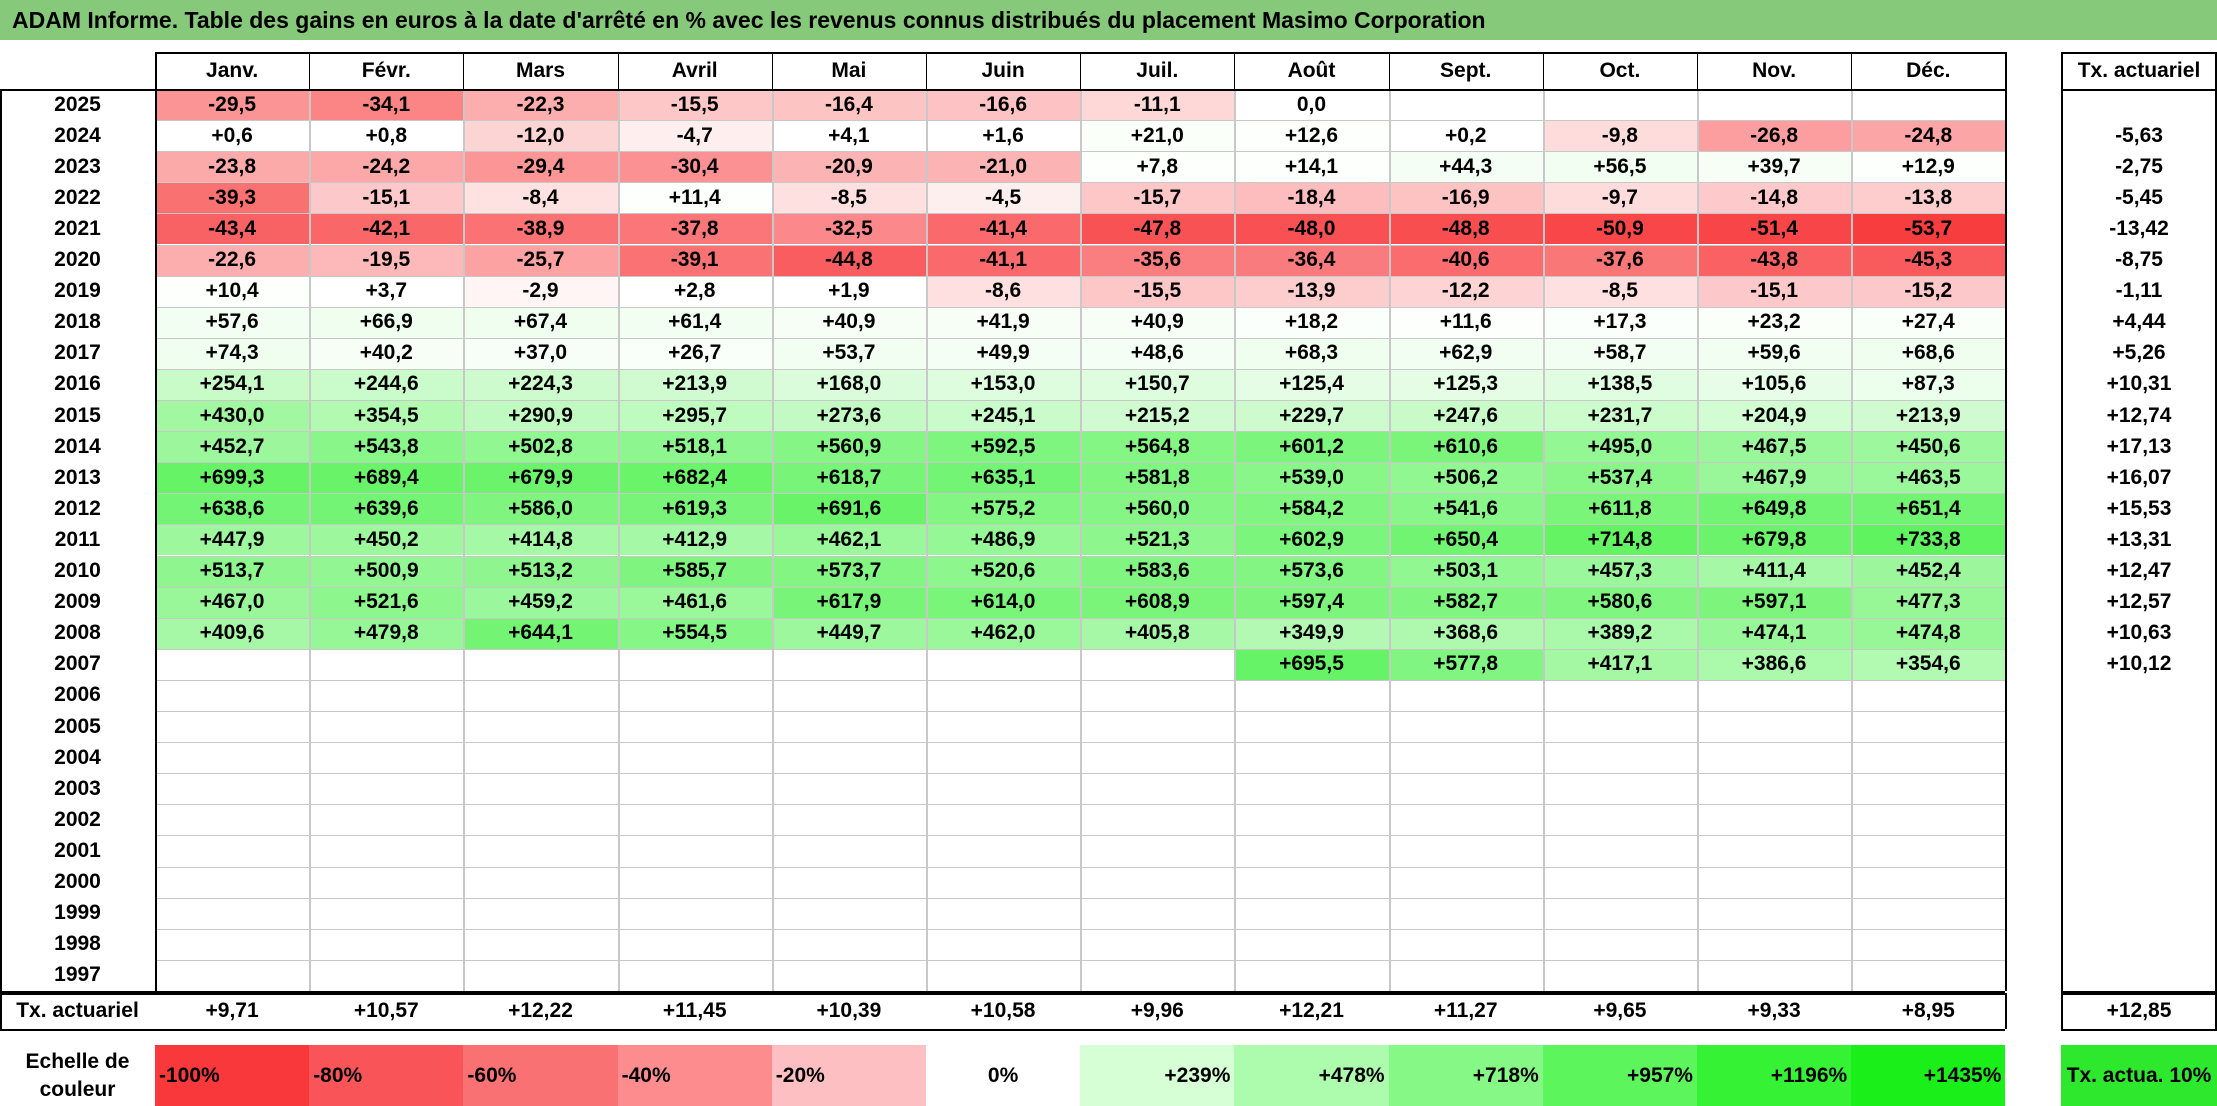  Describe the element at coordinates (1619, 136) in the screenshot. I see `gain-cell: -9,8` at that location.